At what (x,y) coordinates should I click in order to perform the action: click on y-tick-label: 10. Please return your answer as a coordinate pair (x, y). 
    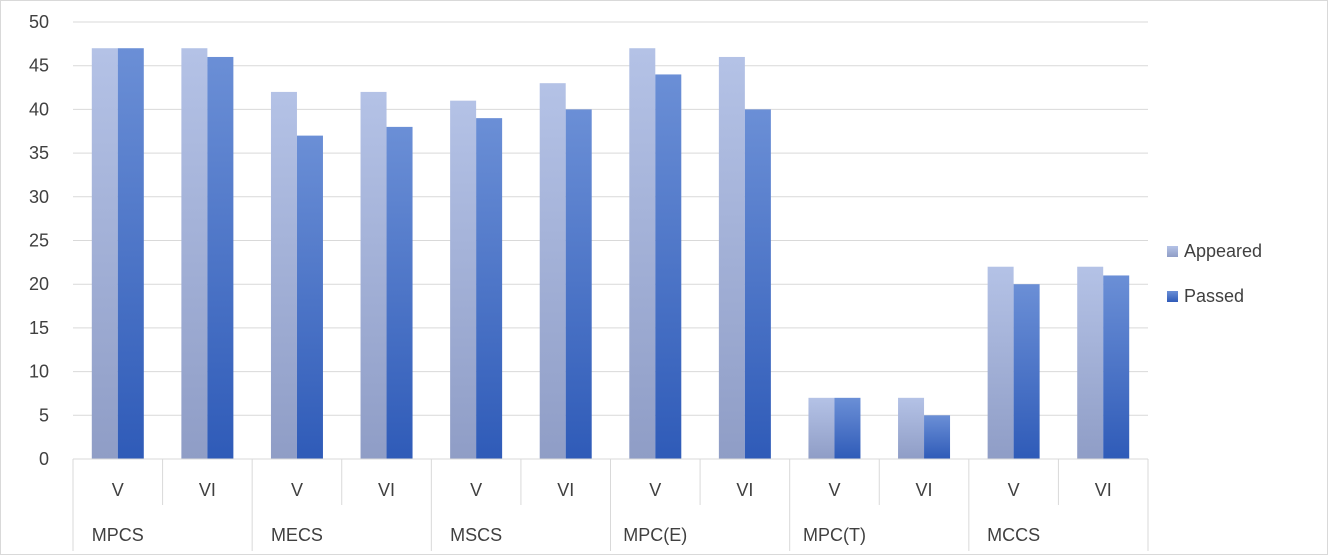
    Looking at the image, I should click on (39, 372).